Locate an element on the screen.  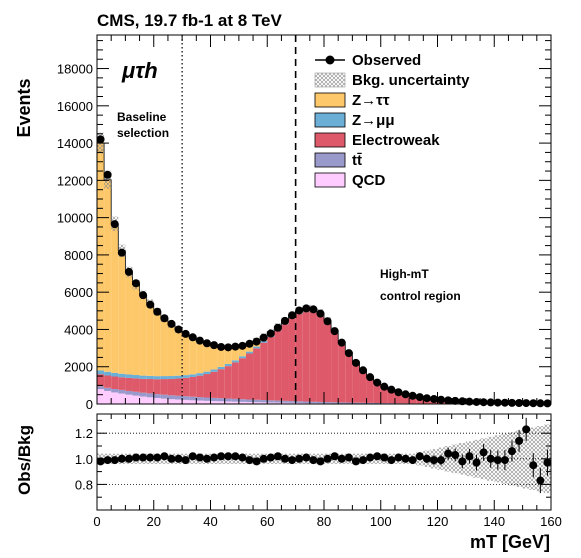
x-tick-label: 0 is located at coordinates (96, 521).